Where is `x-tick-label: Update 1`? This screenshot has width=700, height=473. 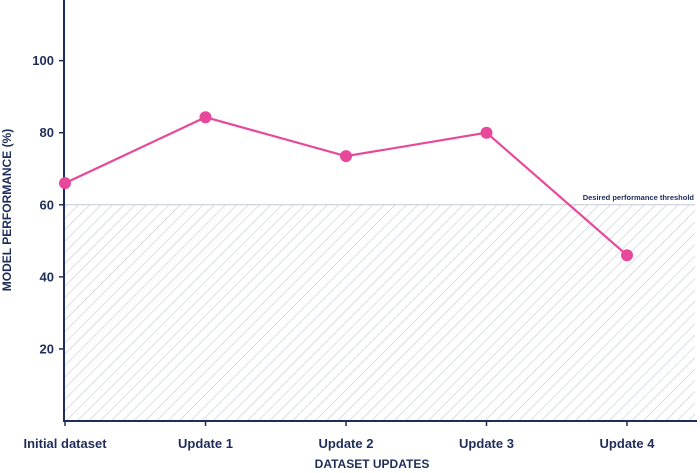 x-tick-label: Update 1 is located at coordinates (205, 443).